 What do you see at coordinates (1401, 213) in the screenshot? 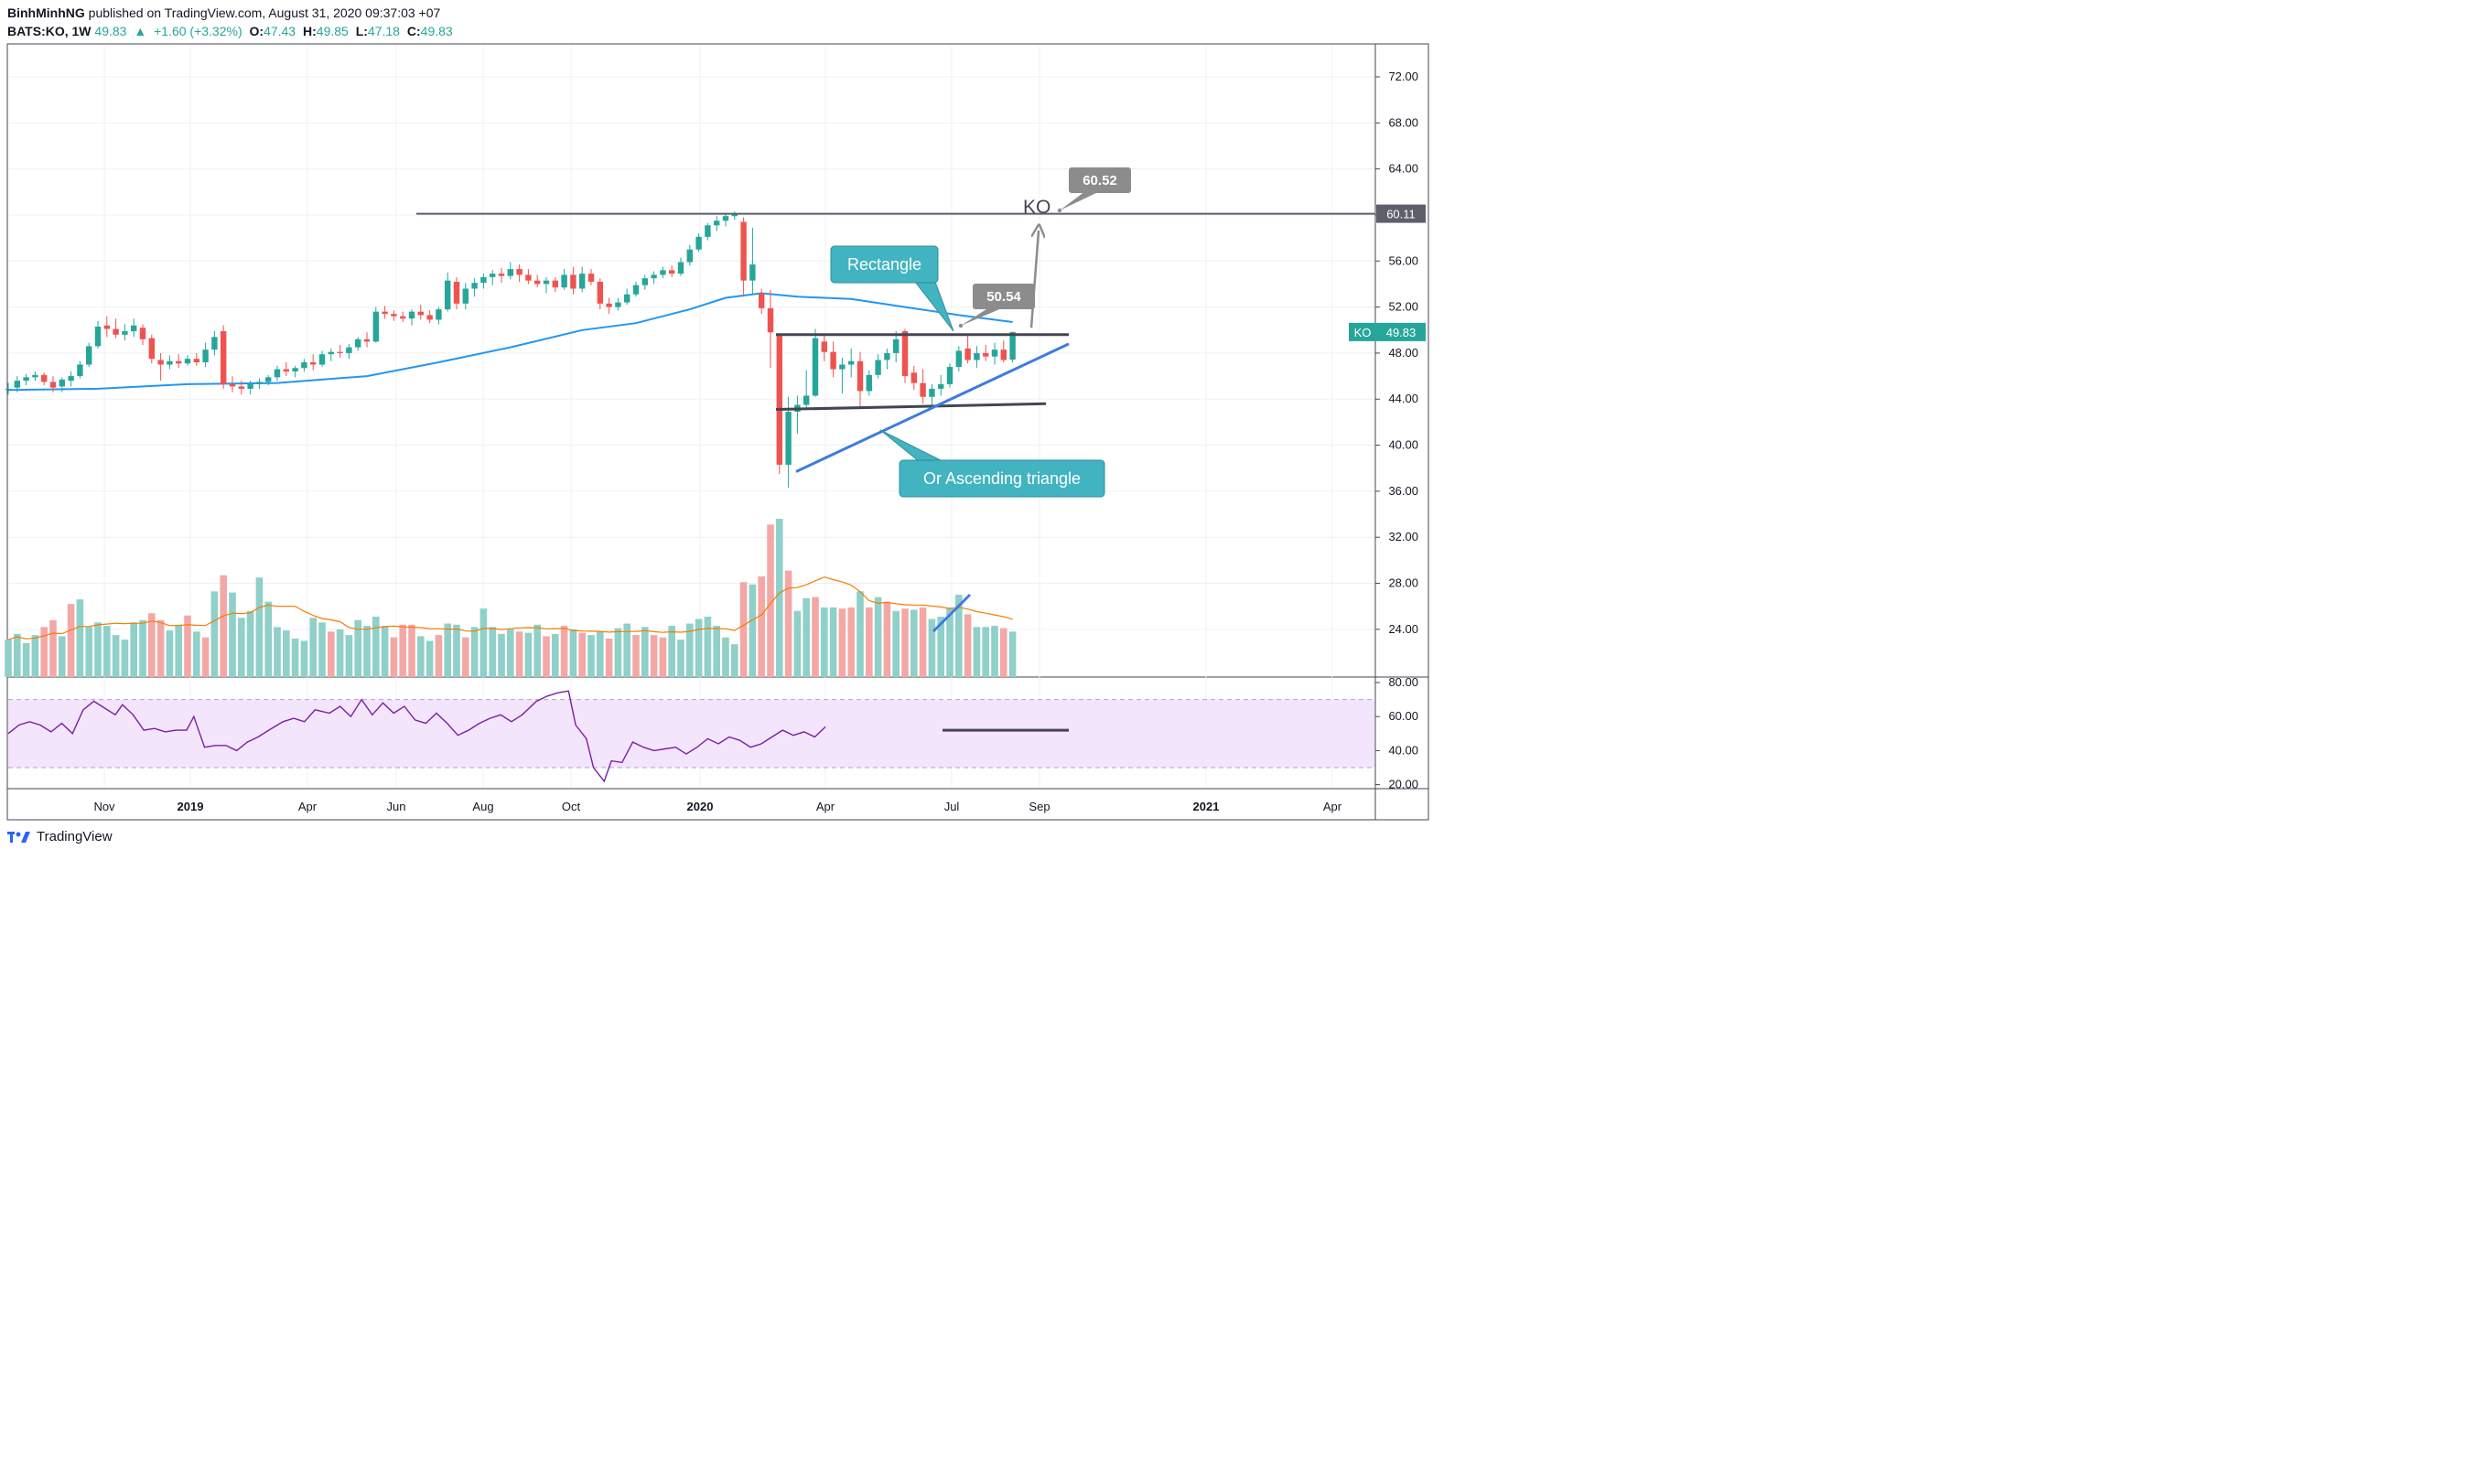
I see `tag-box` at bounding box center [1401, 213].